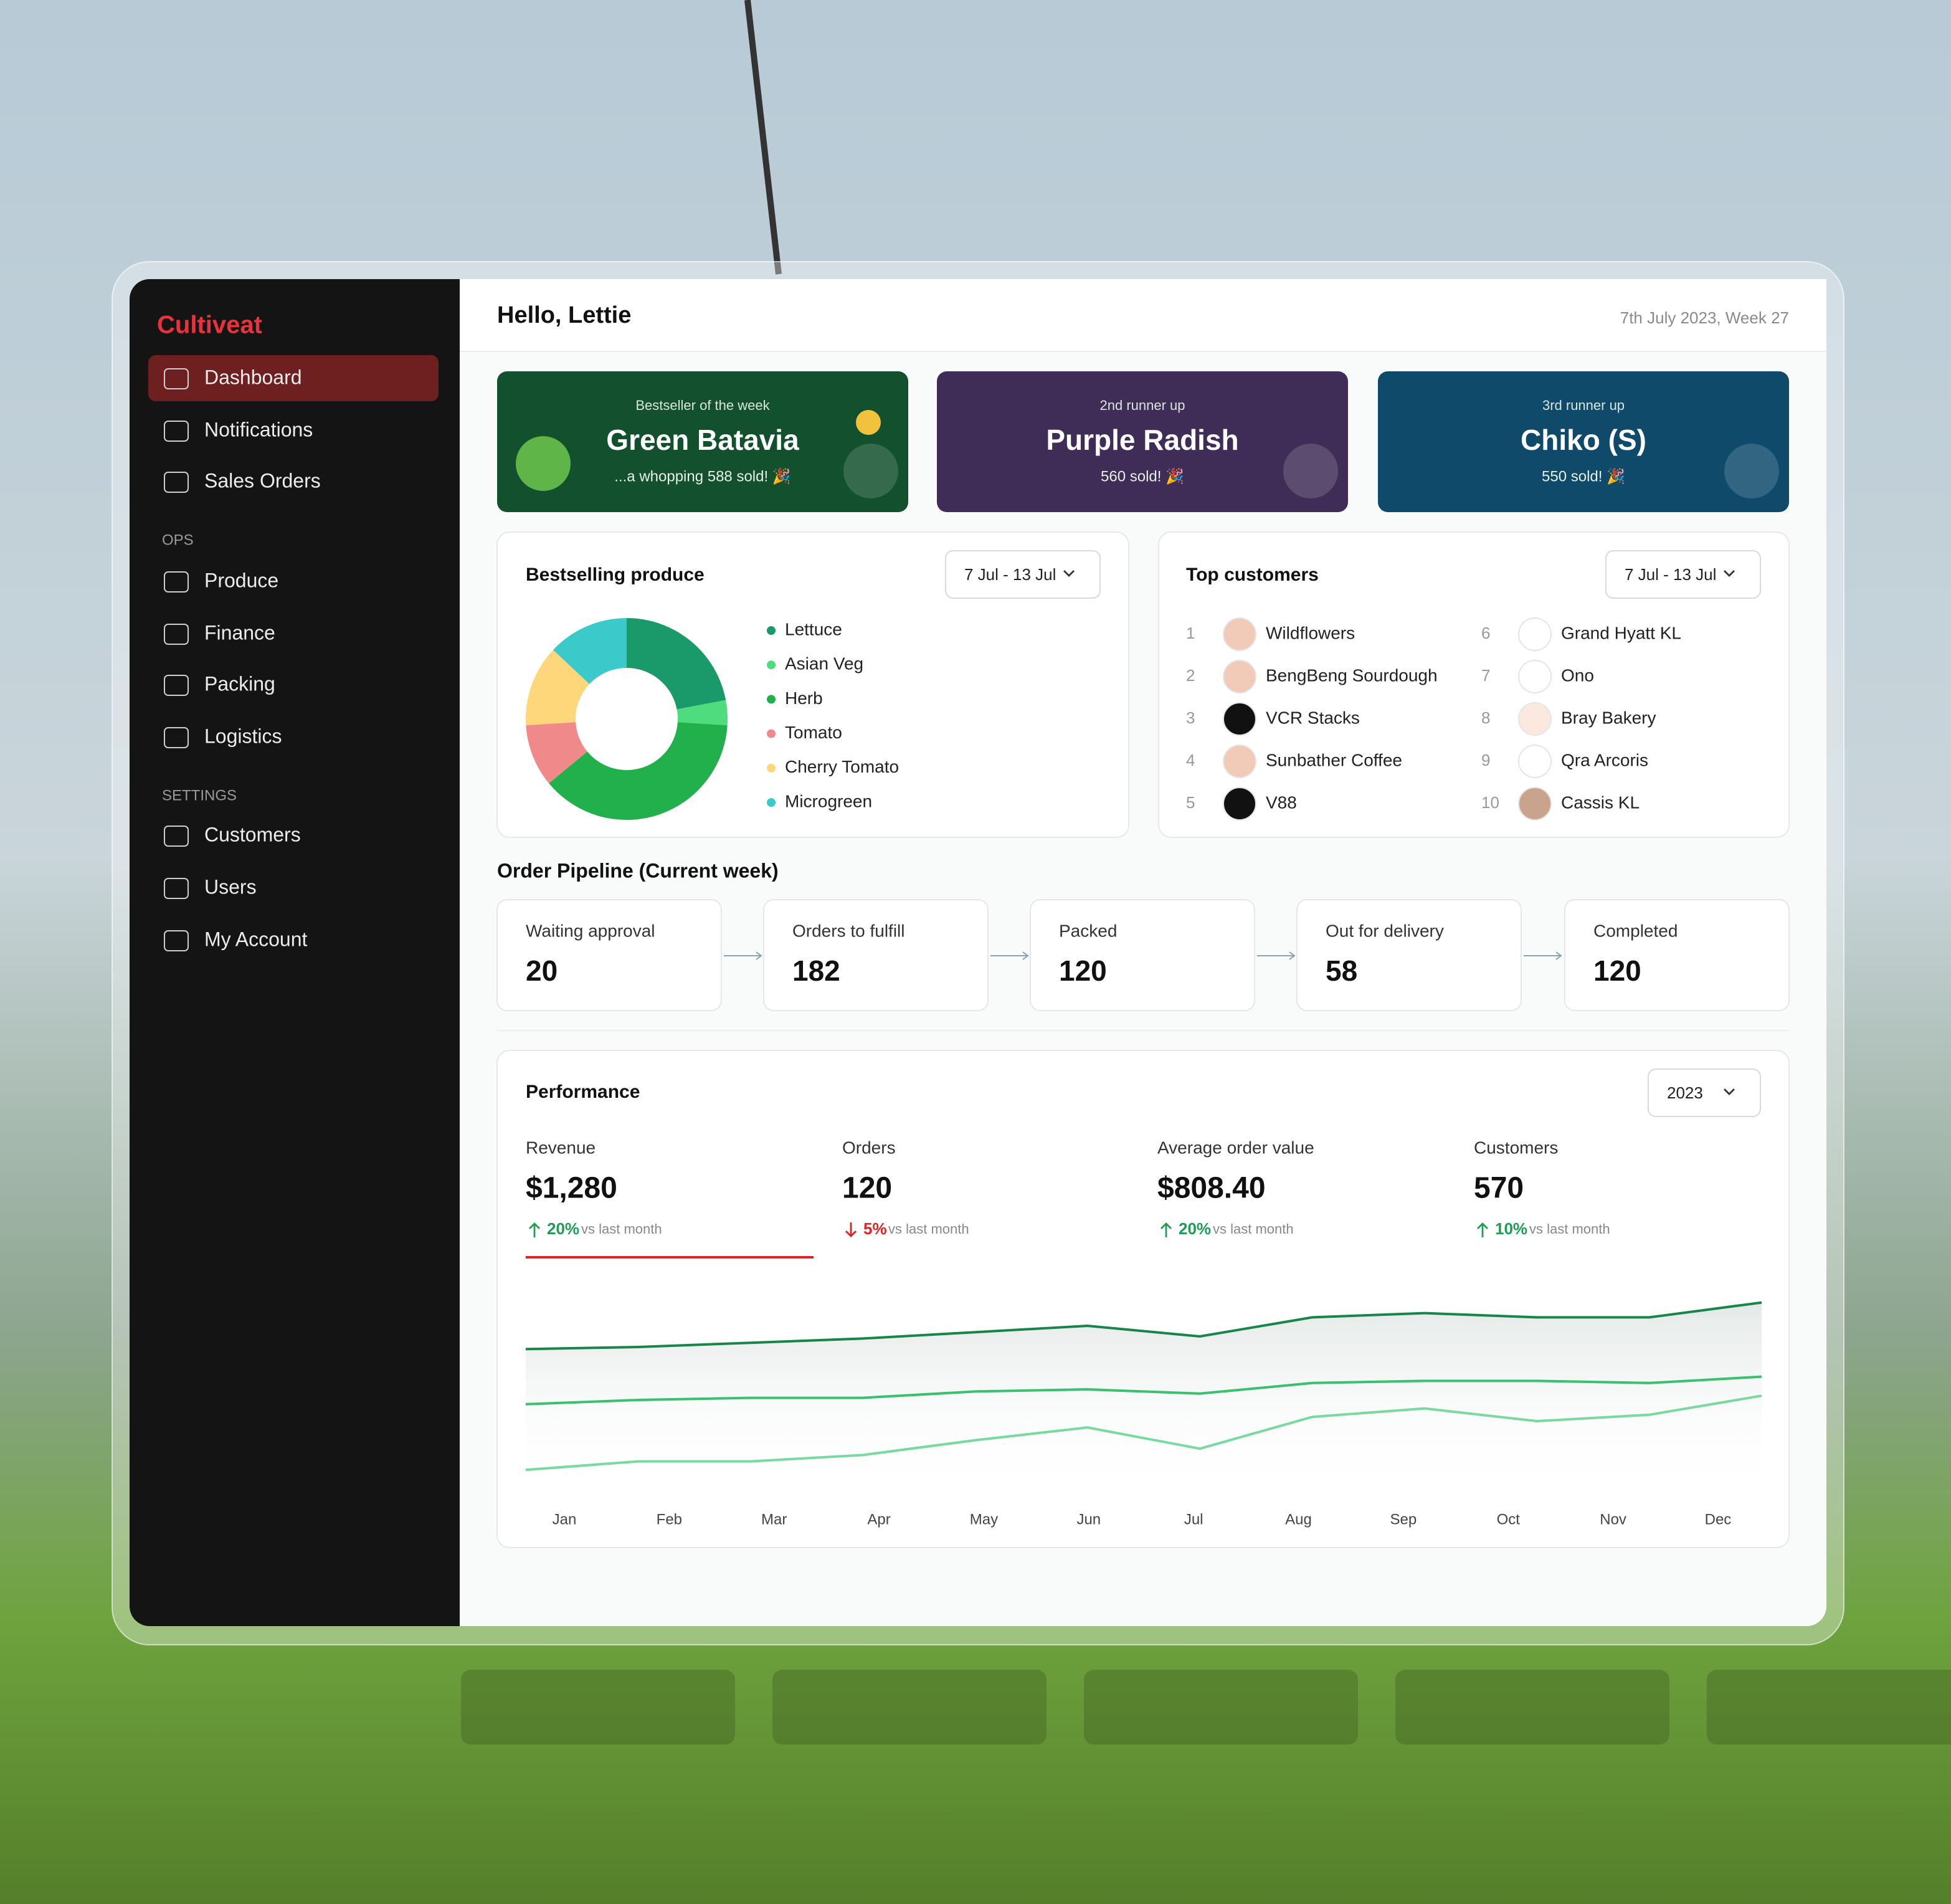 The image size is (1951, 1904). What do you see at coordinates (848, 930) in the screenshot?
I see `stage-label: Orders to fulfill` at bounding box center [848, 930].